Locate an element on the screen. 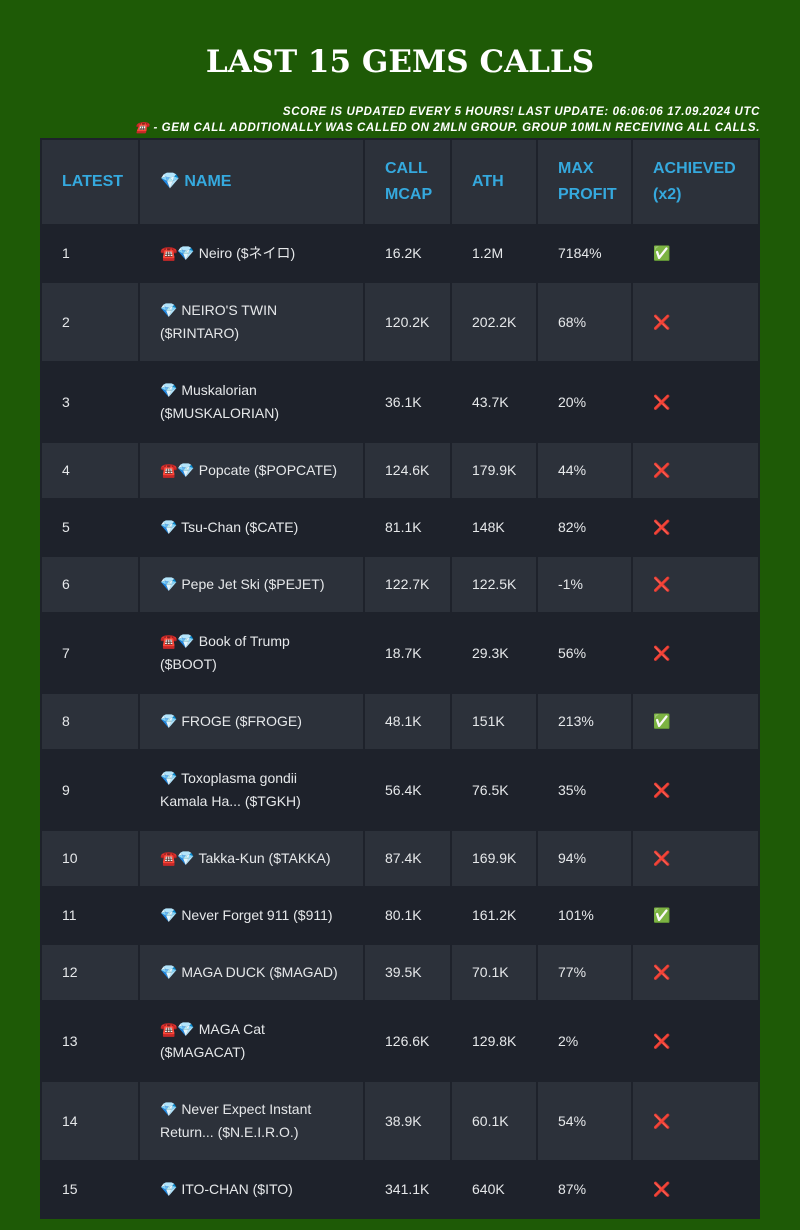  table-cell: ☎️💎 Takka-Kun ($TAKKA) is located at coordinates (251, 858).